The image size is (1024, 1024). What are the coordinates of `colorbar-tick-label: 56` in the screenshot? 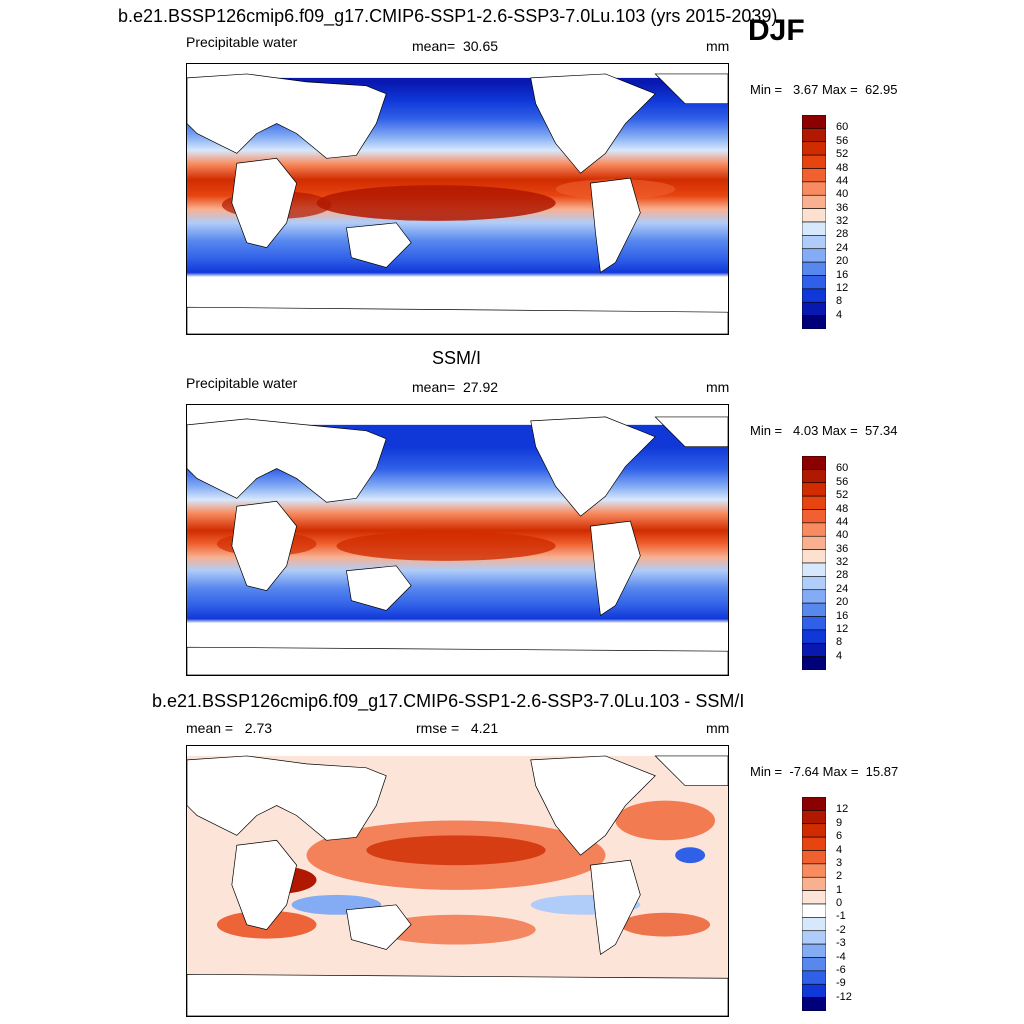 It's located at (842, 140).